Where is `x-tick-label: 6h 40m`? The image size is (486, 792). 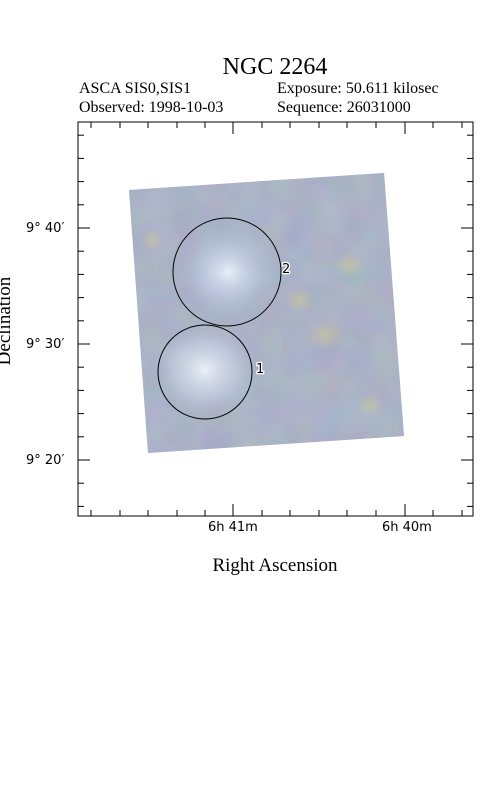
x-tick-label: 6h 40m is located at coordinates (407, 527).